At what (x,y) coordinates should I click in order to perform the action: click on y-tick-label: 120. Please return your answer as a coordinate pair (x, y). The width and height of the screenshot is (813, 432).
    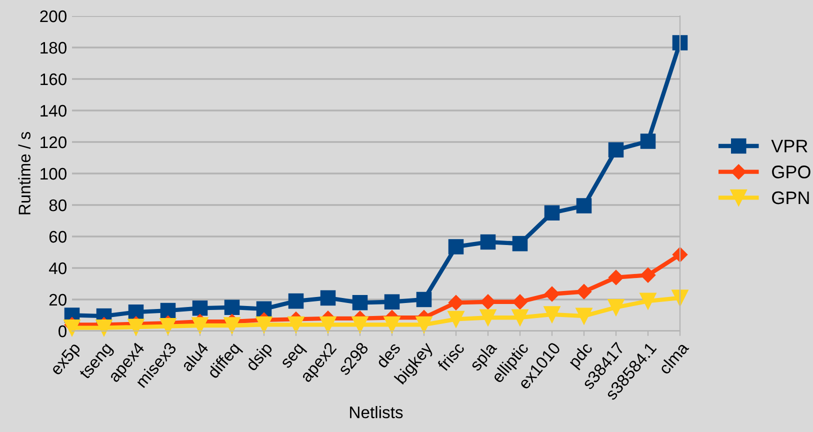
    Looking at the image, I should click on (53, 142).